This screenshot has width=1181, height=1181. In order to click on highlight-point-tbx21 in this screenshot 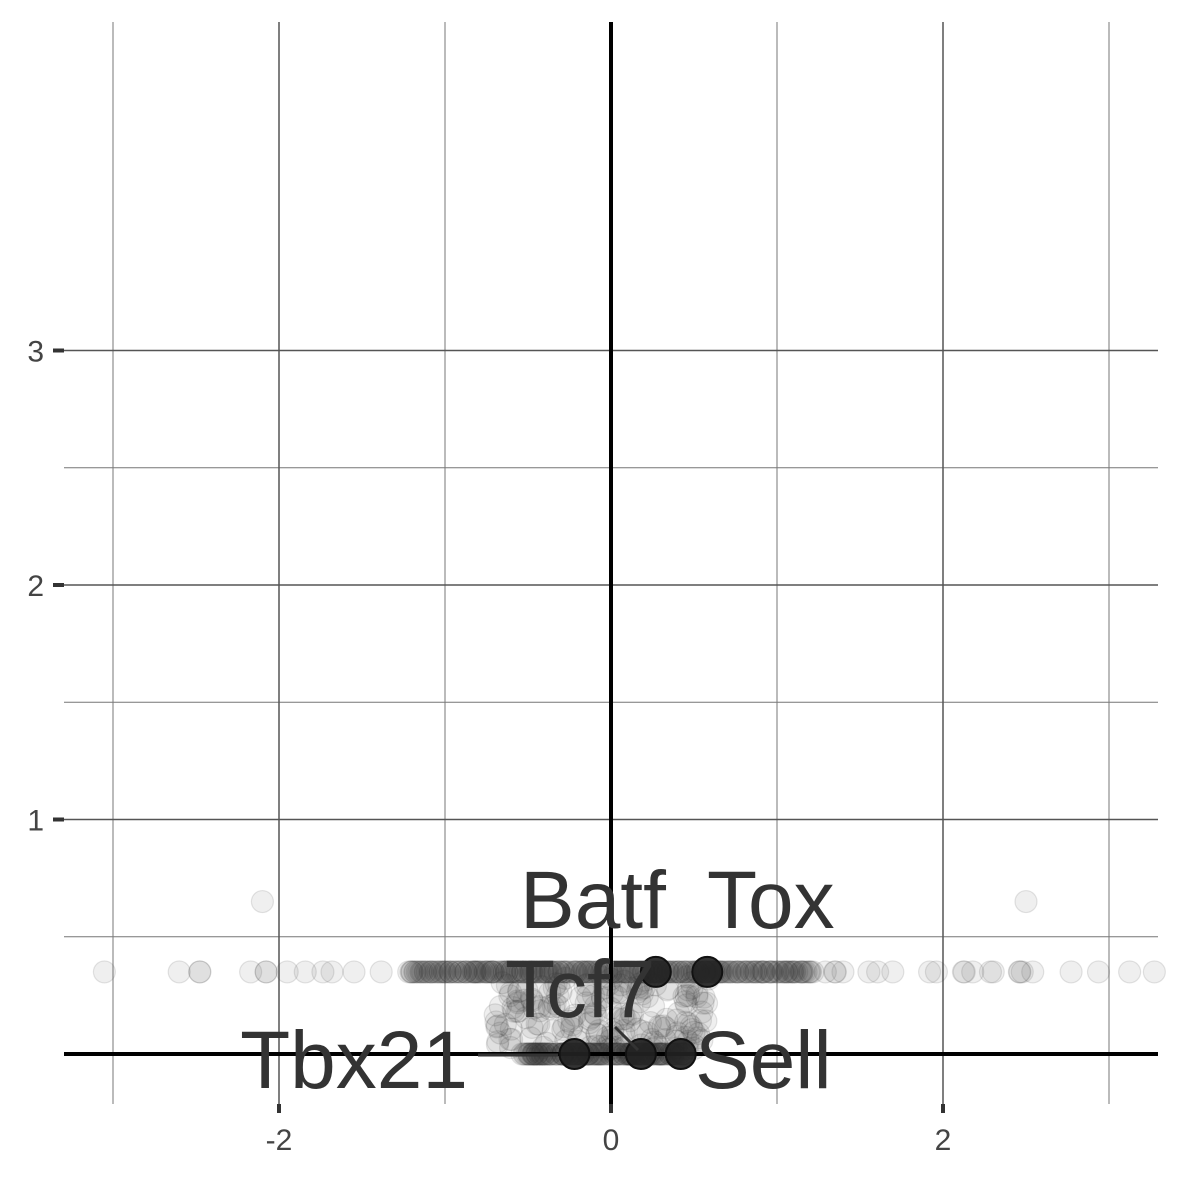, I will do `click(574, 1054)`.